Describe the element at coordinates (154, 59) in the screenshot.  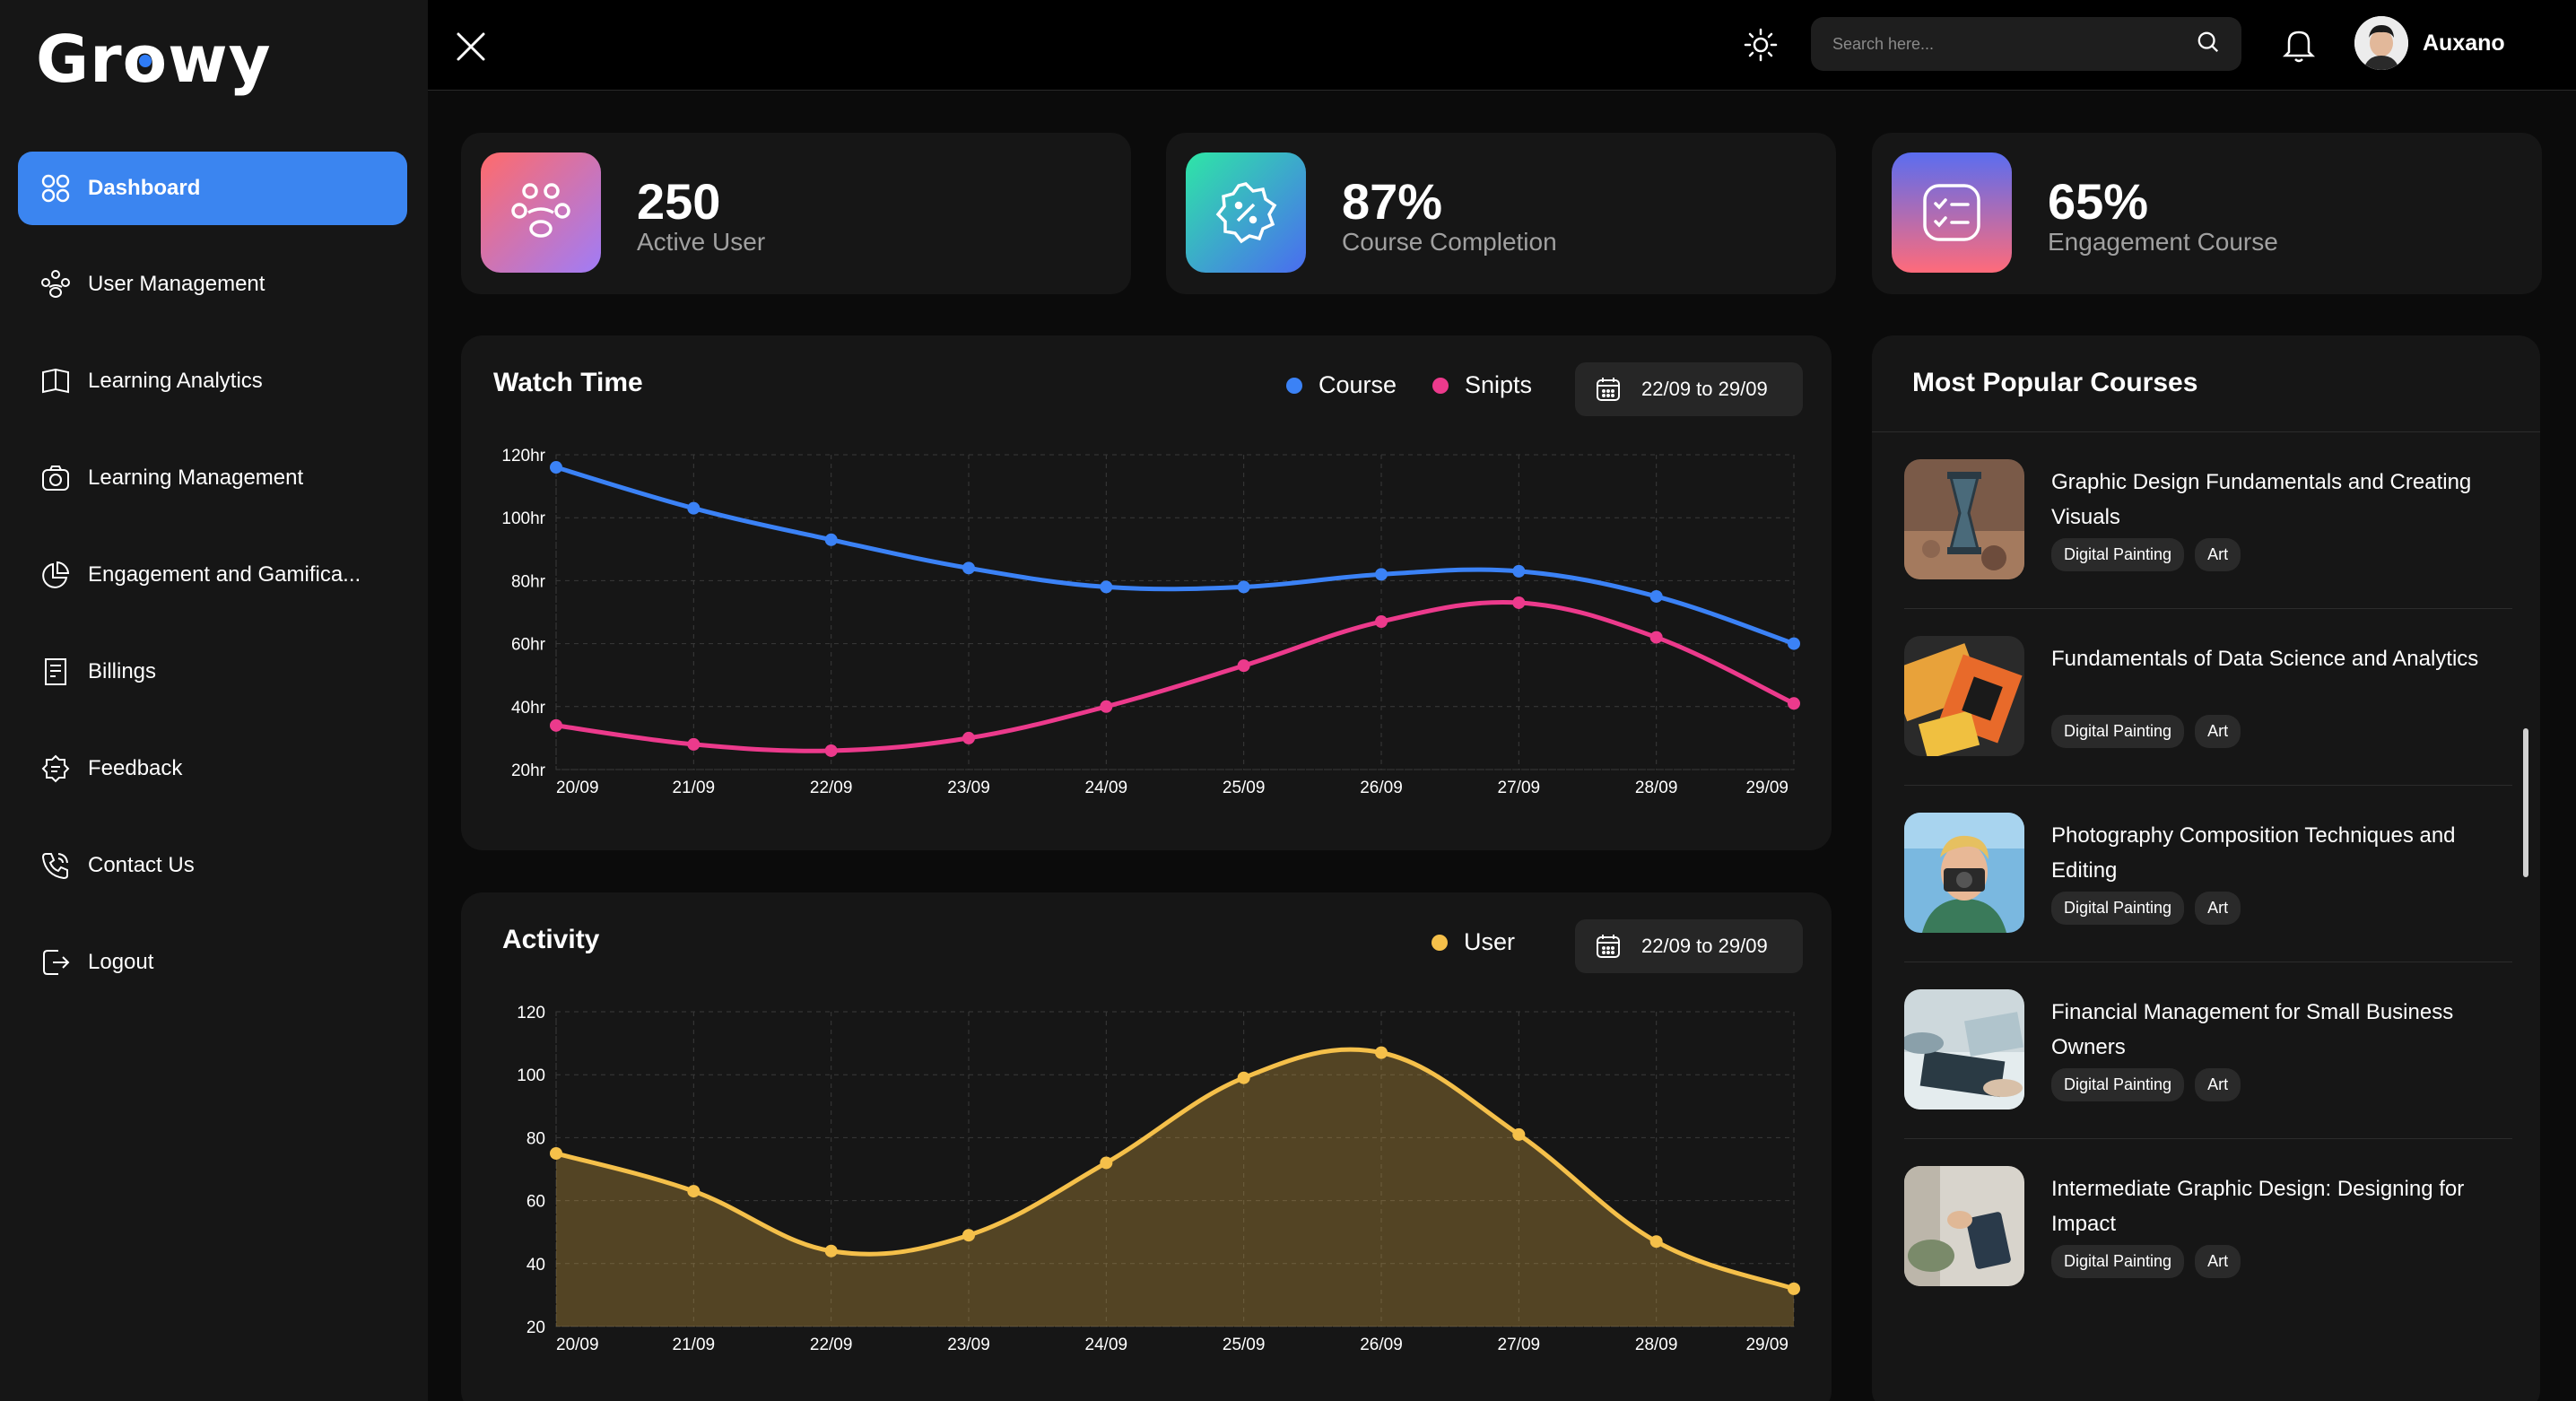
I see `app-logo: Growy` at that location.